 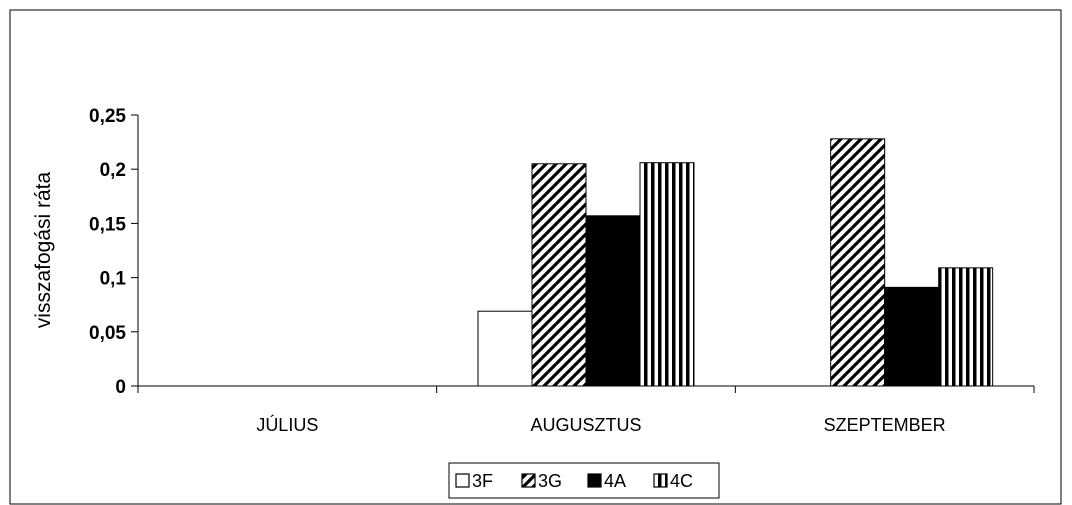 I want to click on legend-swatch-4a, so click(x=594, y=480).